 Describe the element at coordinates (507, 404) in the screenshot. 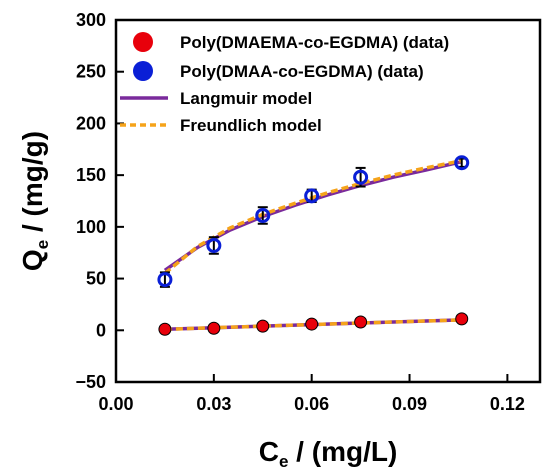

I see `x-tick-label: 0.12` at that location.